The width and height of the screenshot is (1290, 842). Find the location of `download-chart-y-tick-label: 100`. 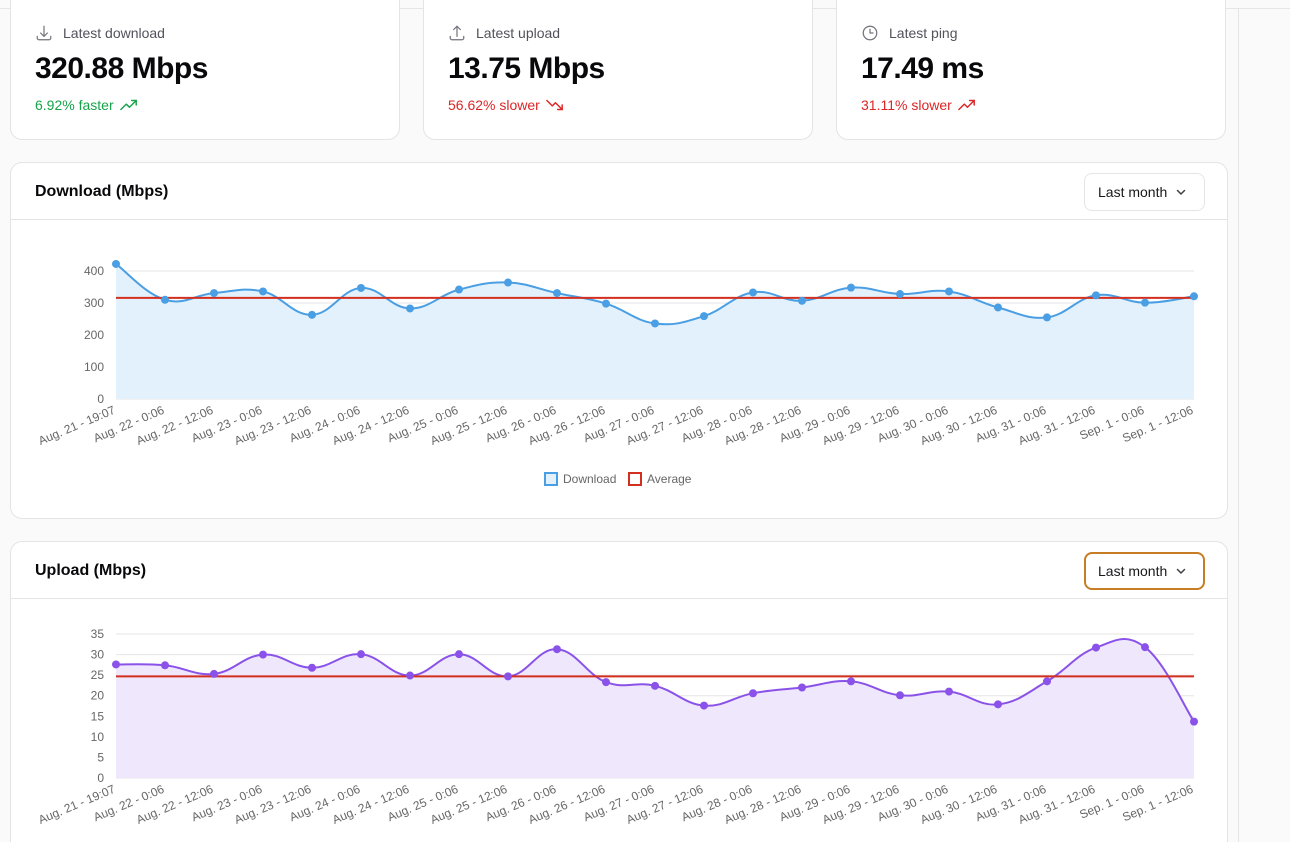

download-chart-y-tick-label: 100 is located at coordinates (94, 367).